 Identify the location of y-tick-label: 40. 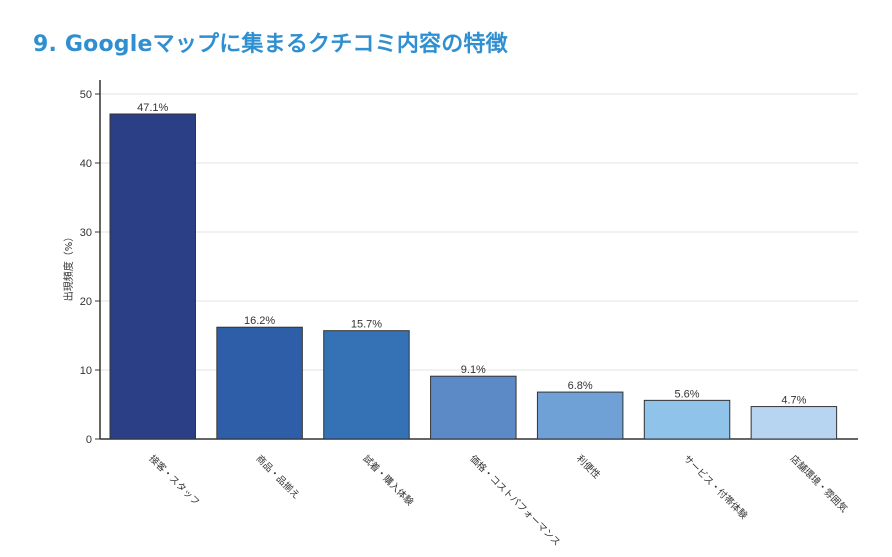
(86, 164).